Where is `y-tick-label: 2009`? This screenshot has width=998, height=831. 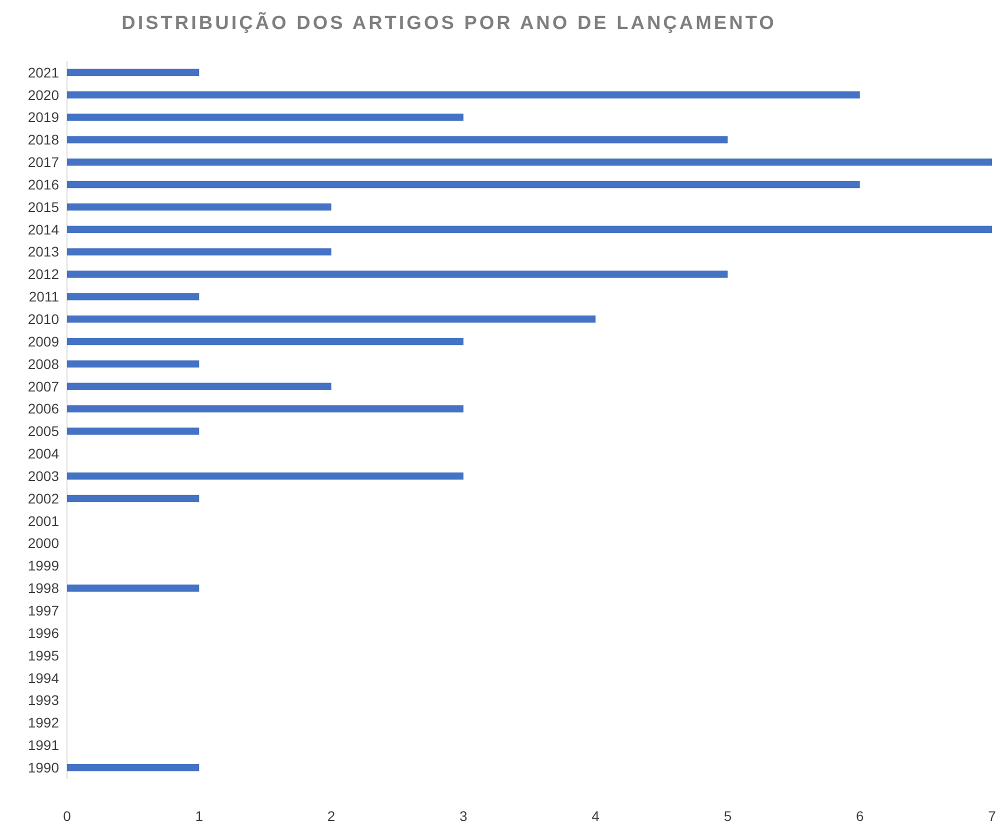
y-tick-label: 2009 is located at coordinates (44, 341).